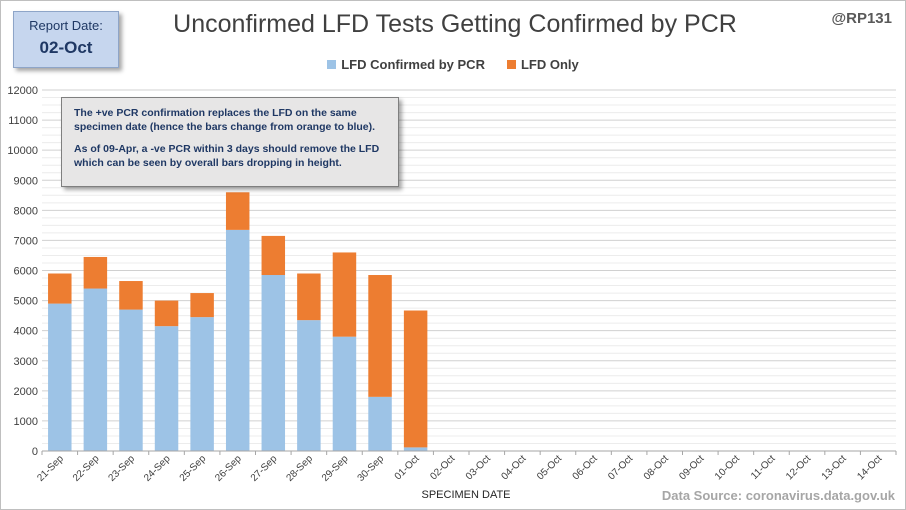 The image size is (906, 510). What do you see at coordinates (309, 385) in the screenshot?
I see `bar-confirmed-28-Sep` at bounding box center [309, 385].